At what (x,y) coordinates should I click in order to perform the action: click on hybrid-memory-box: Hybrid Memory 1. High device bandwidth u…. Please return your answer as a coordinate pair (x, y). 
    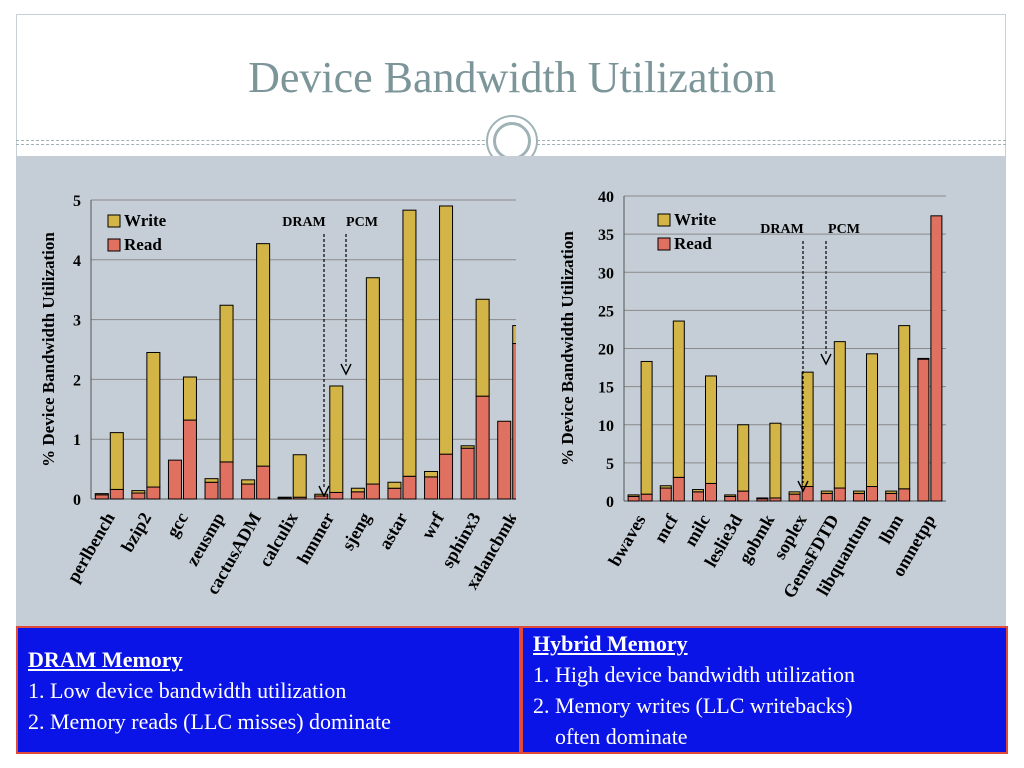
    Looking at the image, I should click on (764, 690).